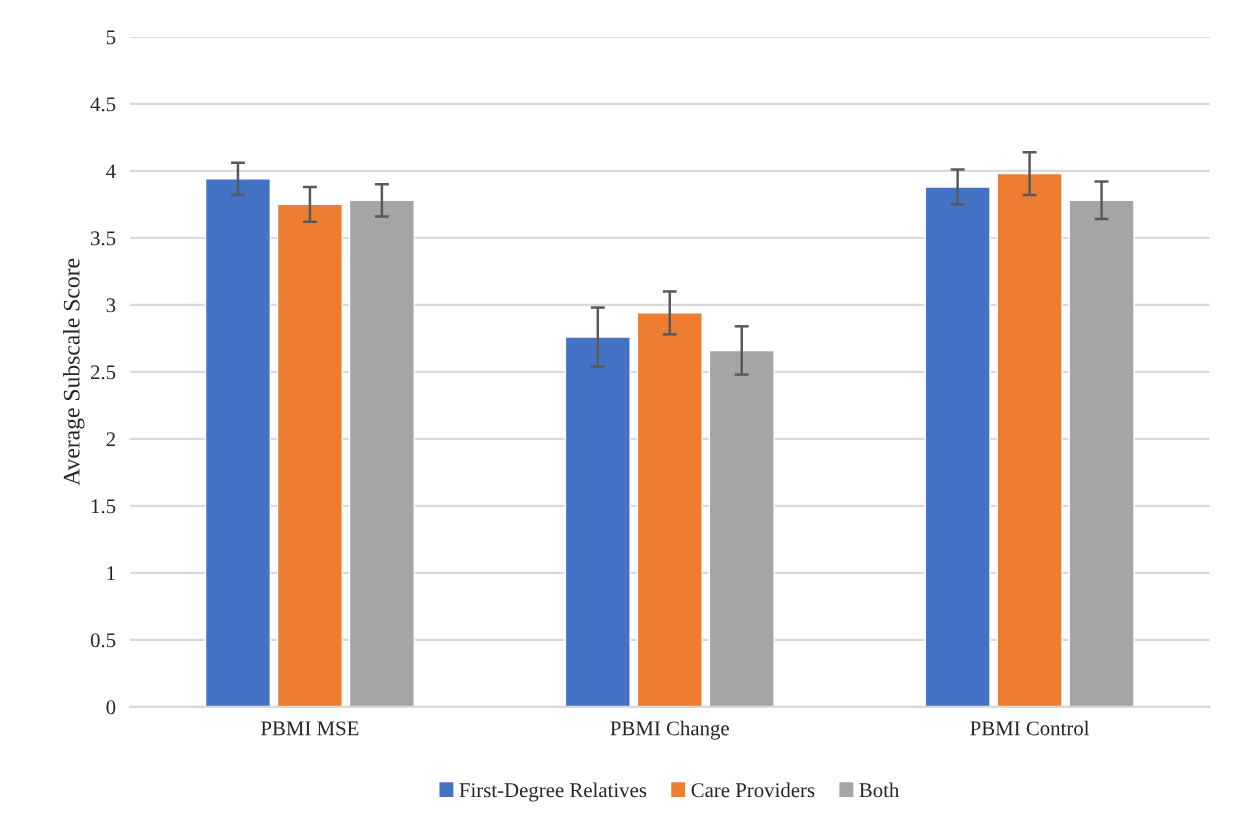 The width and height of the screenshot is (1238, 820). What do you see at coordinates (103, 104) in the screenshot?
I see `y-tick-label: 4.5` at bounding box center [103, 104].